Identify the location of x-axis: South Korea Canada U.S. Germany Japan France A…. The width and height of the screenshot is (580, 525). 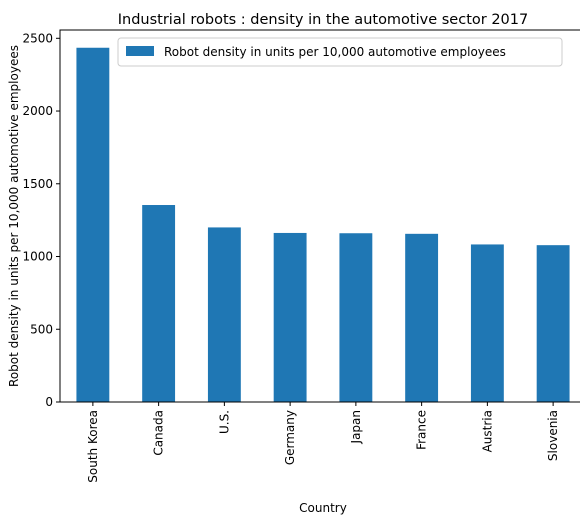
(323, 442).